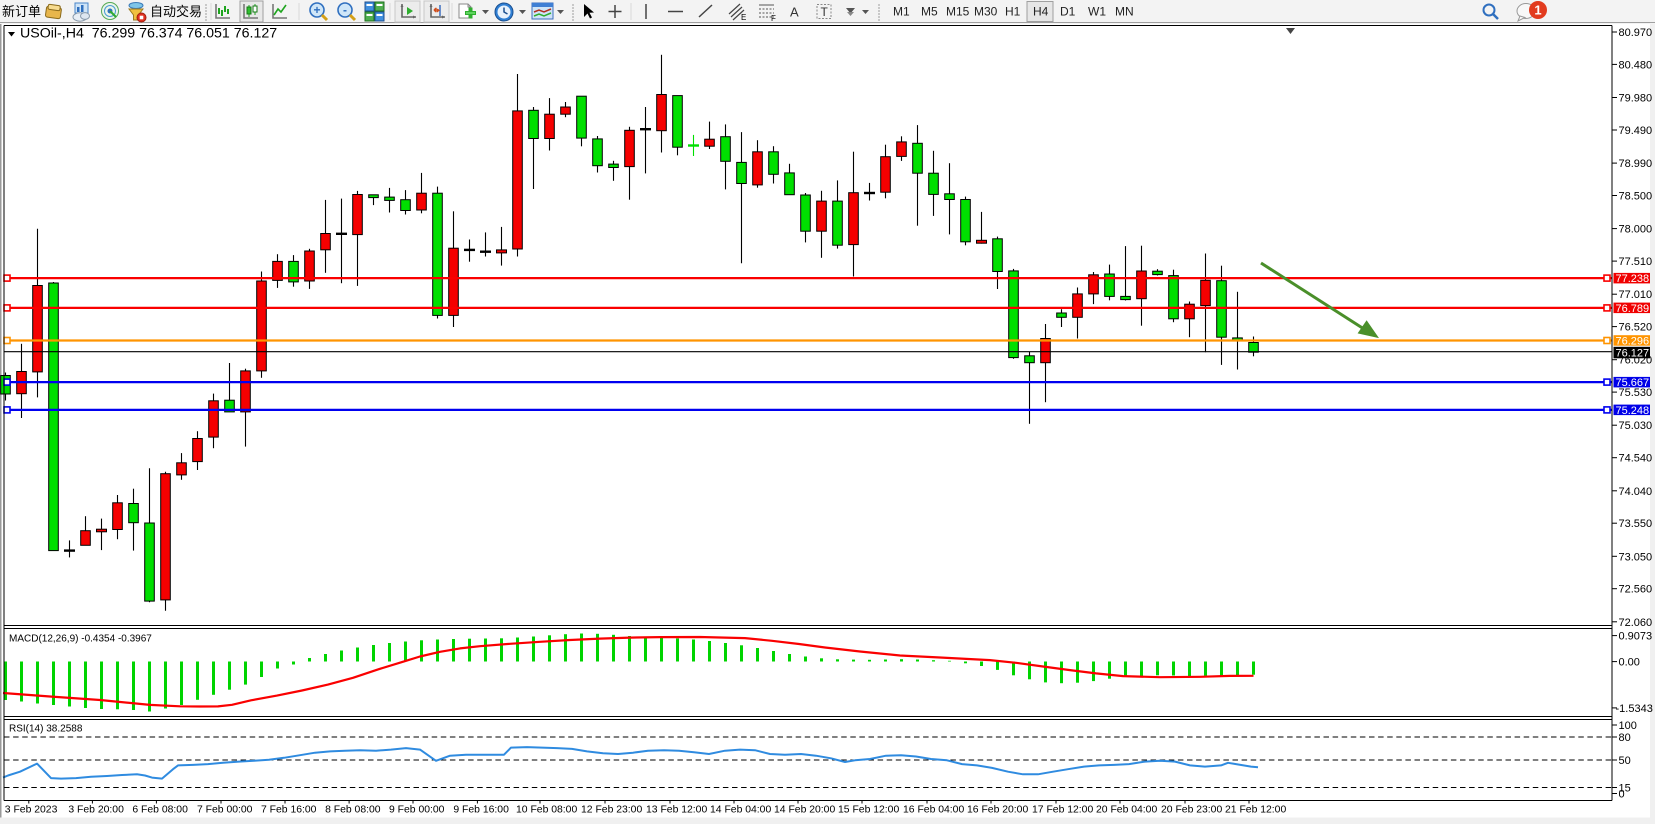 This screenshot has height=824, width=1655. What do you see at coordinates (1636, 230) in the screenshot?
I see `svg-text: 78.000` at bounding box center [1636, 230].